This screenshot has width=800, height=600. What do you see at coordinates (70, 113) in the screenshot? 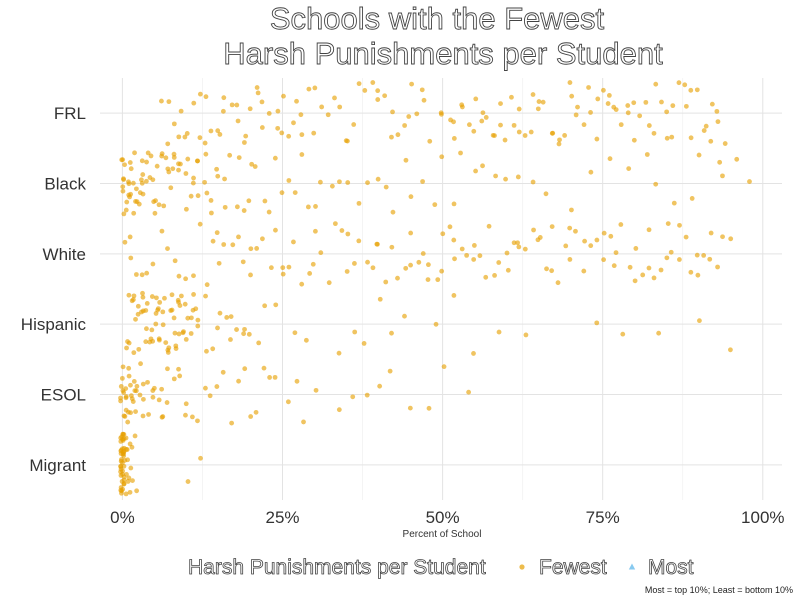
I see `y-tick-label: FRL` at bounding box center [70, 113].